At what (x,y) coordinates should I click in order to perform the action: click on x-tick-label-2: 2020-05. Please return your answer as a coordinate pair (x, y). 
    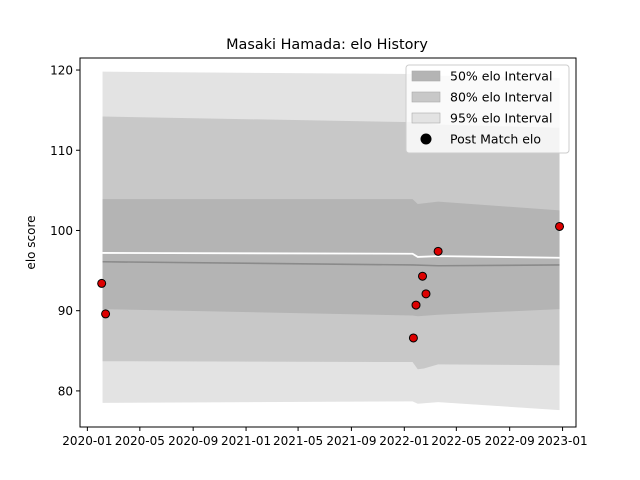
    Looking at the image, I should click on (140, 441).